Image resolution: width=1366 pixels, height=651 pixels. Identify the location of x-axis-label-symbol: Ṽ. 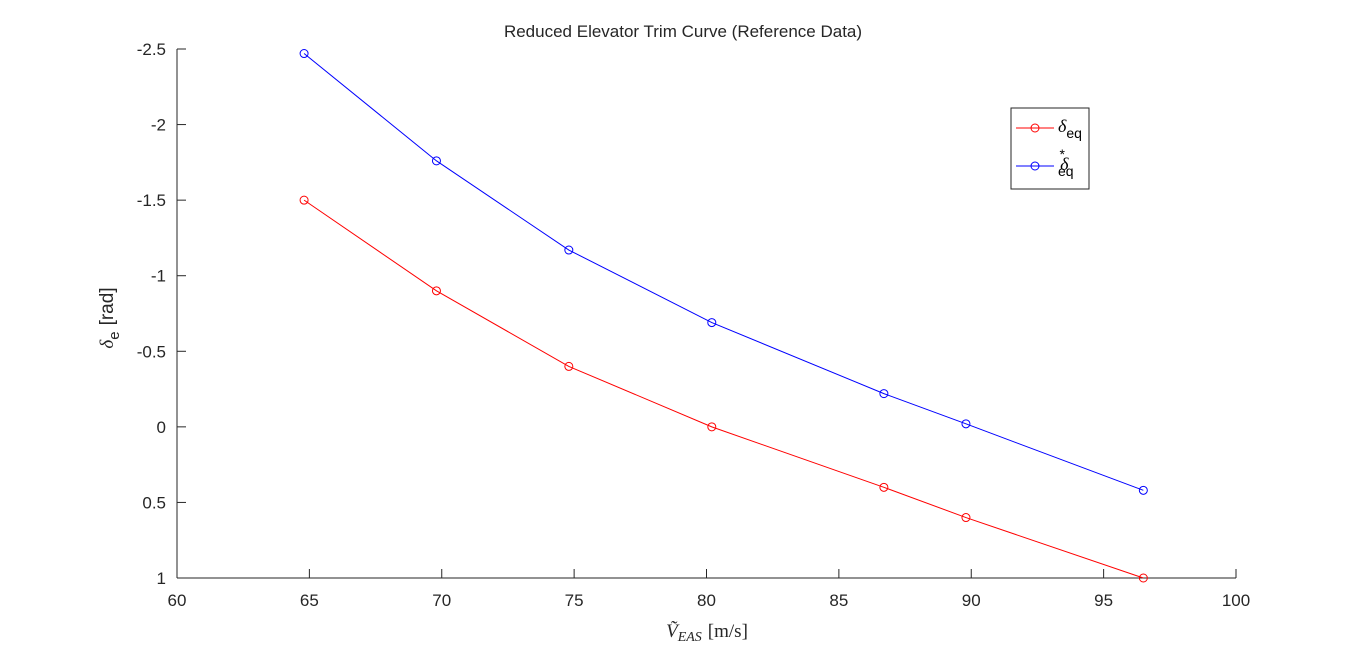
(673, 631).